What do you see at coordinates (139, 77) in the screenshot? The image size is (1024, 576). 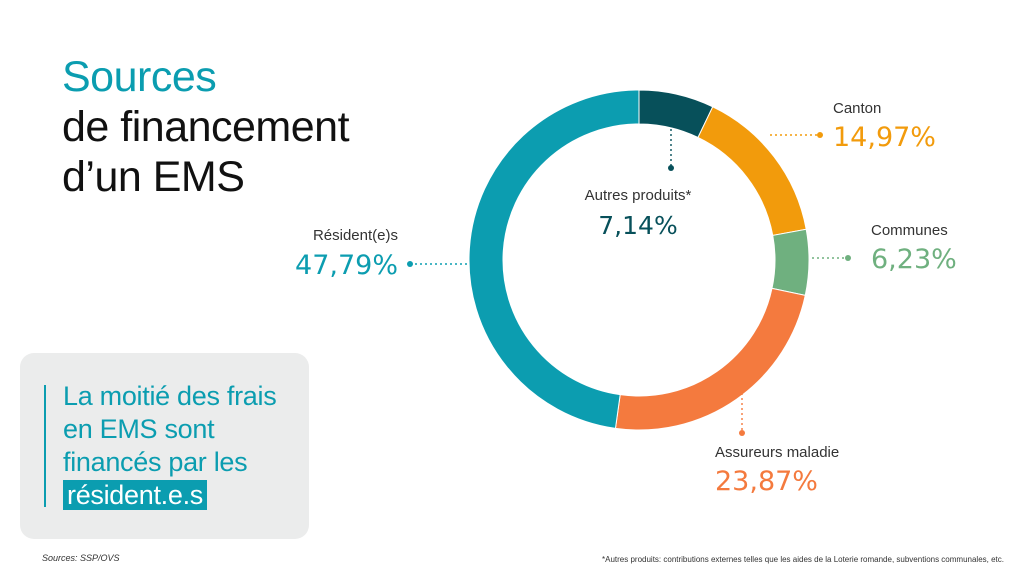 I see `title-accent: Sources` at bounding box center [139, 77].